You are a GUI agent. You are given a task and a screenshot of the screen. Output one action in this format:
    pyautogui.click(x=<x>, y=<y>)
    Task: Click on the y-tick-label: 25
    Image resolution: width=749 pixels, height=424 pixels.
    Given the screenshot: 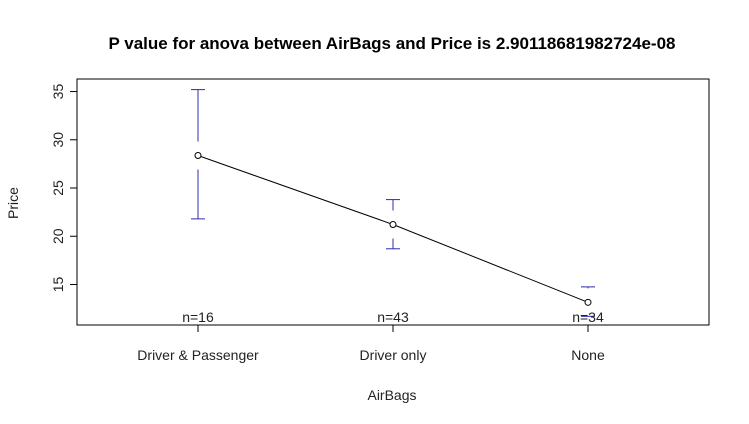 What is the action you would take?
    pyautogui.click(x=58, y=188)
    